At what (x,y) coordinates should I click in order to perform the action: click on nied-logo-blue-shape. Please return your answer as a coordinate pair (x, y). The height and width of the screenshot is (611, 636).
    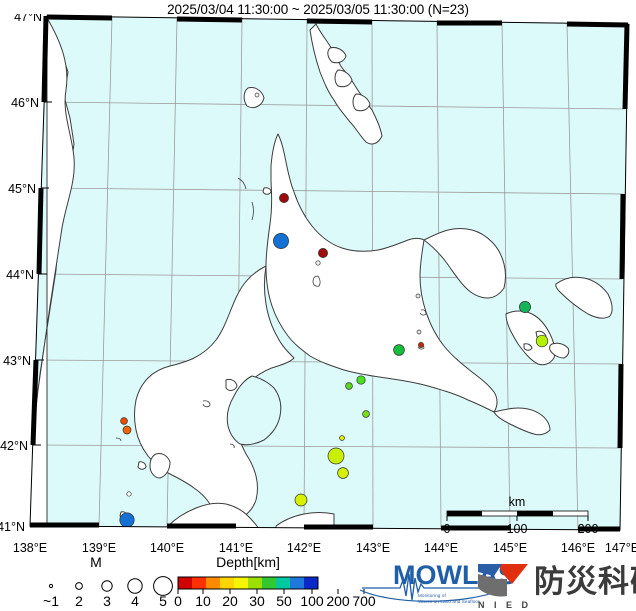
    Looking at the image, I should click on (490, 570).